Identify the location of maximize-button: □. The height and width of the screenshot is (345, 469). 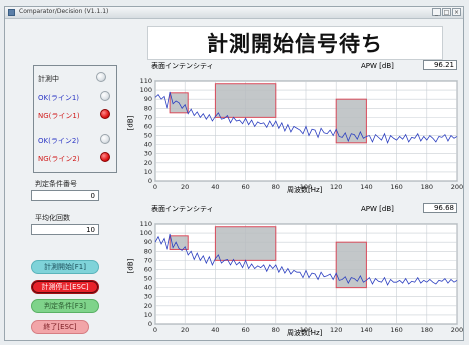
(446, 12).